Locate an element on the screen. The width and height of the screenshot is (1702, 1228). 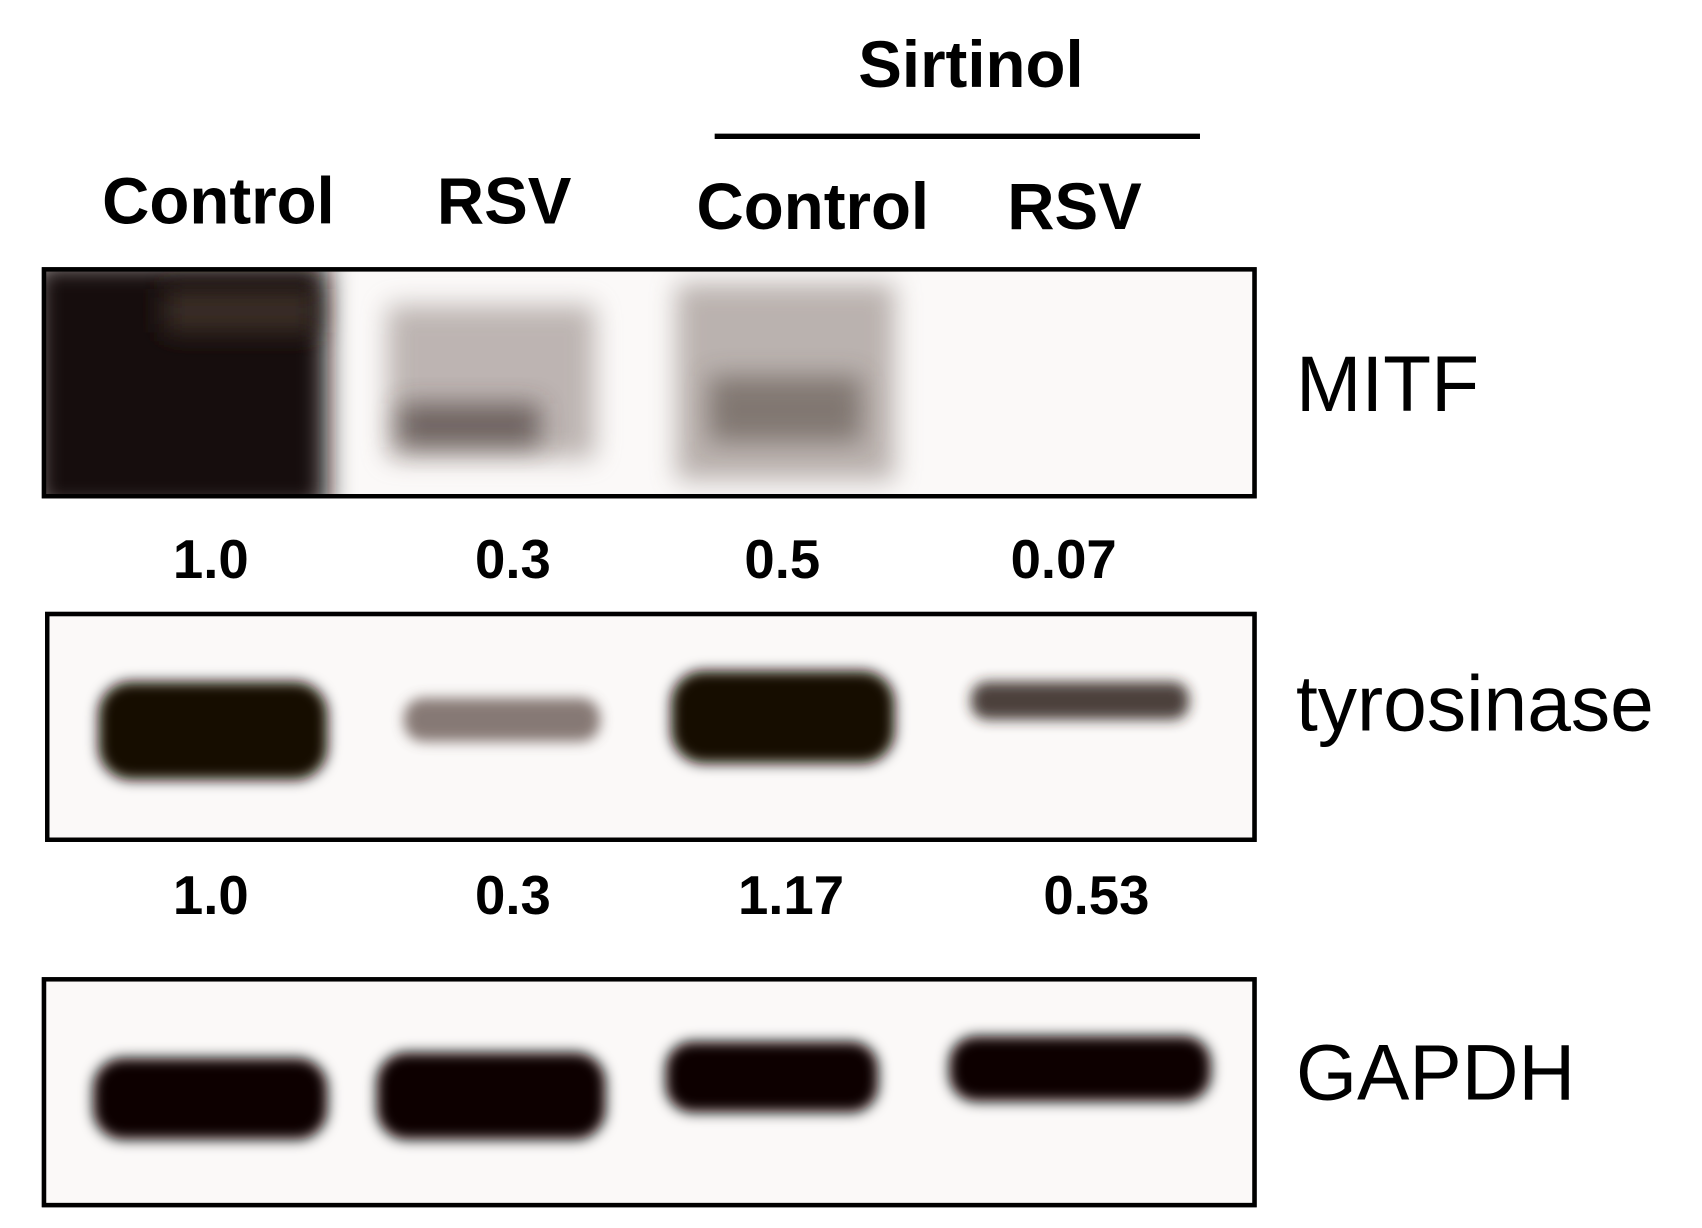
protein-label: GAPDH is located at coordinates (1435, 1072).